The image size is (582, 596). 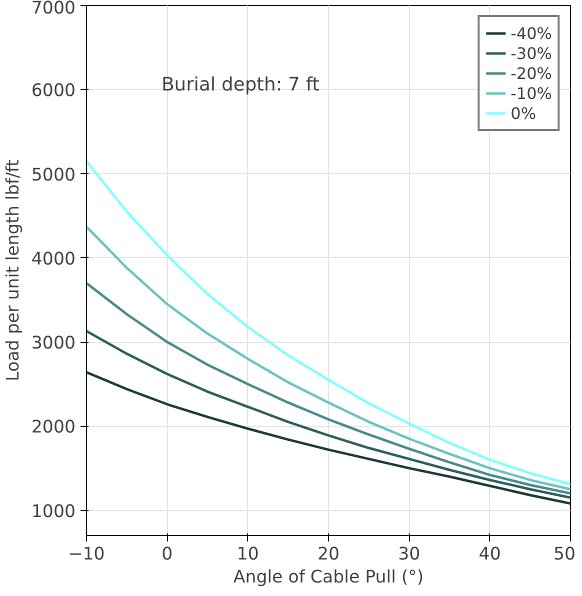 What do you see at coordinates (531, 73) in the screenshot?
I see `legend-label: -20%` at bounding box center [531, 73].